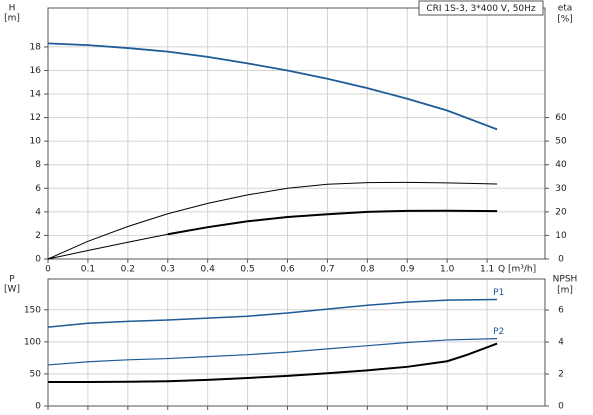 This screenshot has height=415, width=593. Describe the element at coordinates (561, 165) in the screenshot. I see `y2-tick-label: 40` at that location.